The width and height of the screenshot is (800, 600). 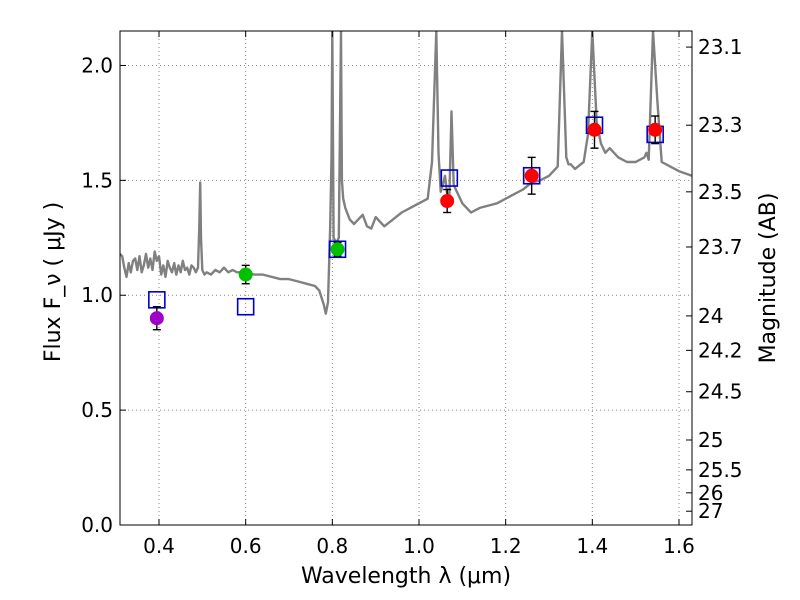 I want to click on right-tick-label: 23.1, so click(x=720, y=47).